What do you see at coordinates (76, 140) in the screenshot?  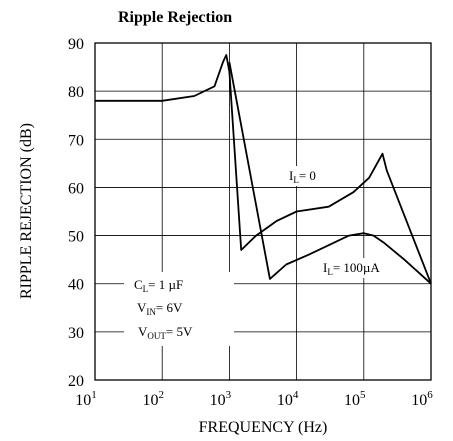 I see `y-tick-label: 70` at bounding box center [76, 140].